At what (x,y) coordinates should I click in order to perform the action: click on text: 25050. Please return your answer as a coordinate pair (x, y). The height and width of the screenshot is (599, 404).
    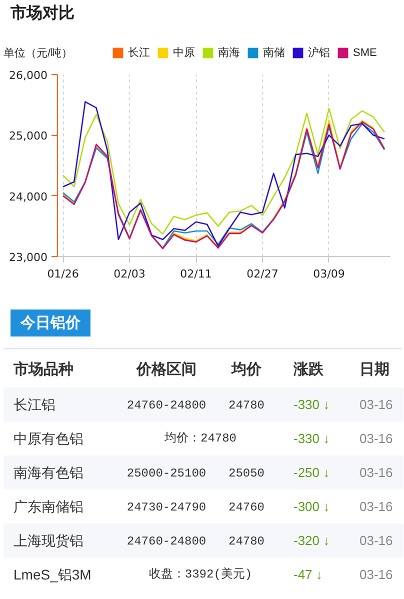
    Looking at the image, I should click on (246, 473).